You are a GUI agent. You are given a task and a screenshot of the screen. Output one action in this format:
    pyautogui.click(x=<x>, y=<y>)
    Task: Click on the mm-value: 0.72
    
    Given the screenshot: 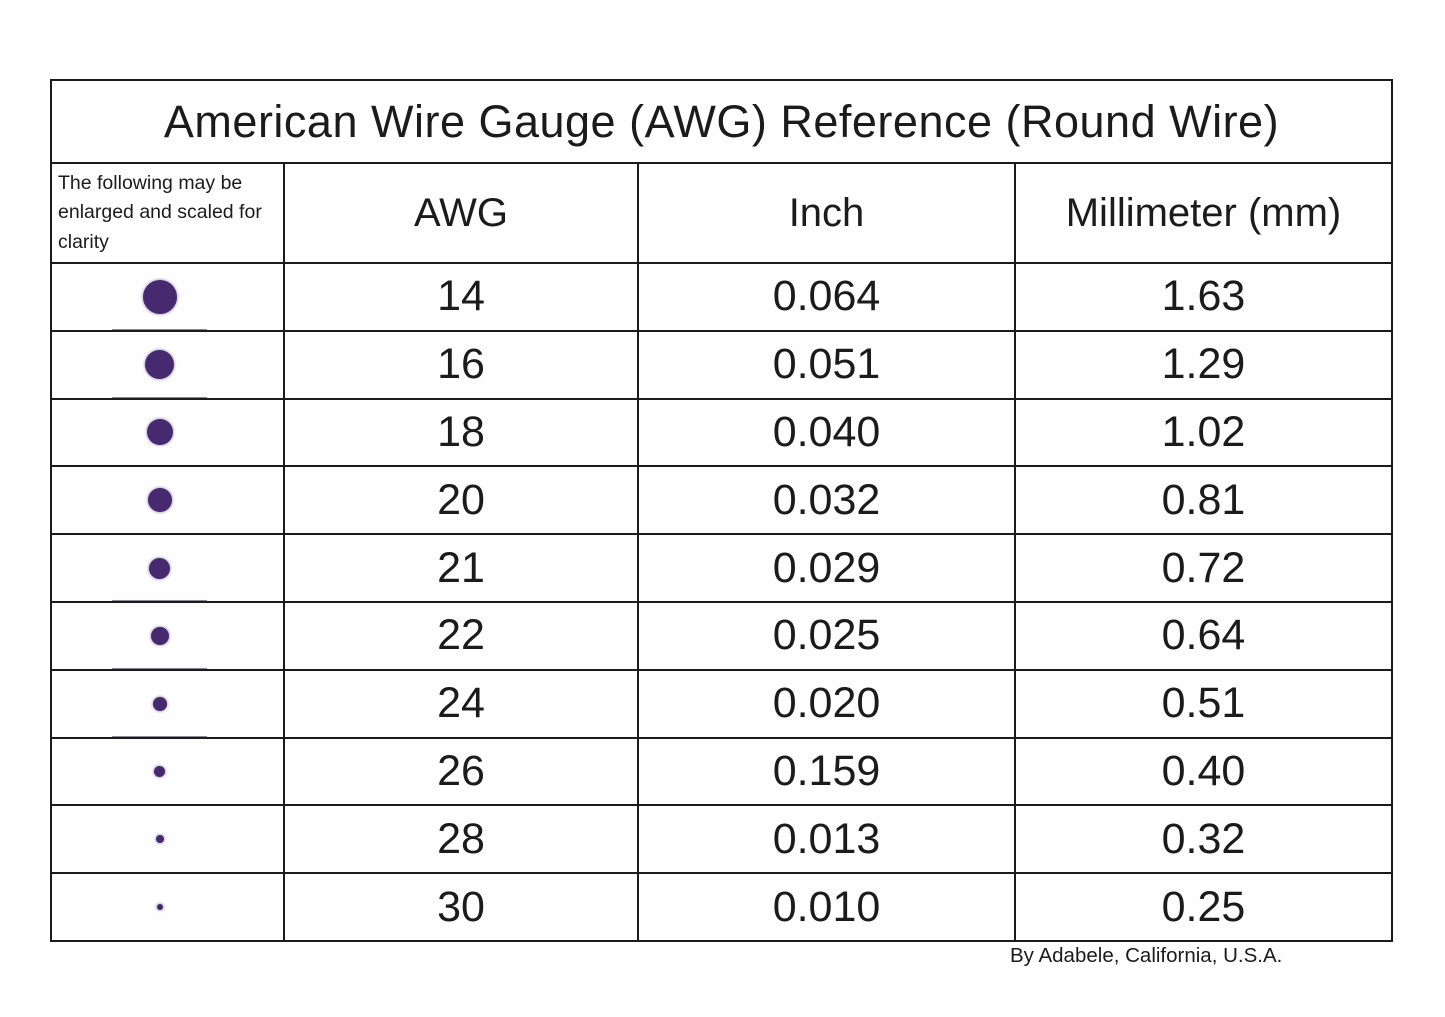 What is the action you would take?
    pyautogui.click(x=1203, y=567)
    